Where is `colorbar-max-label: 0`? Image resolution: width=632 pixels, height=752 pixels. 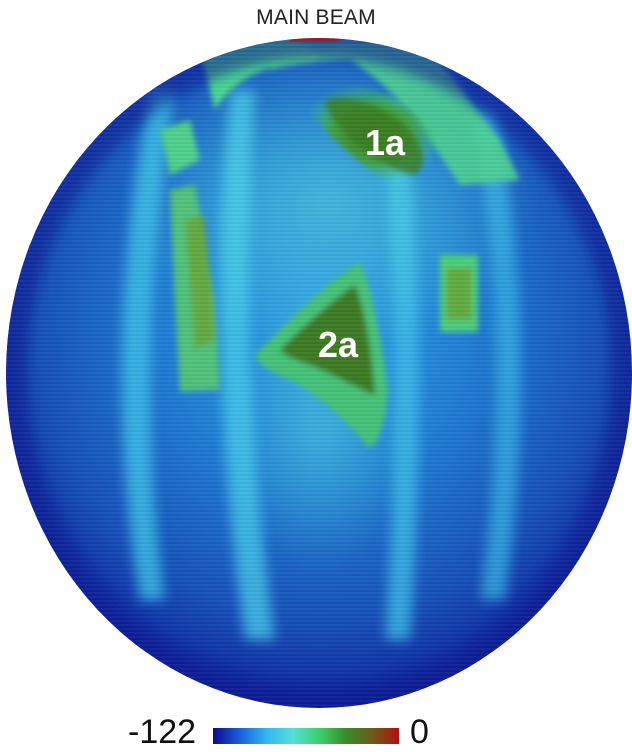
colorbar-max-label: 0 is located at coordinates (419, 732).